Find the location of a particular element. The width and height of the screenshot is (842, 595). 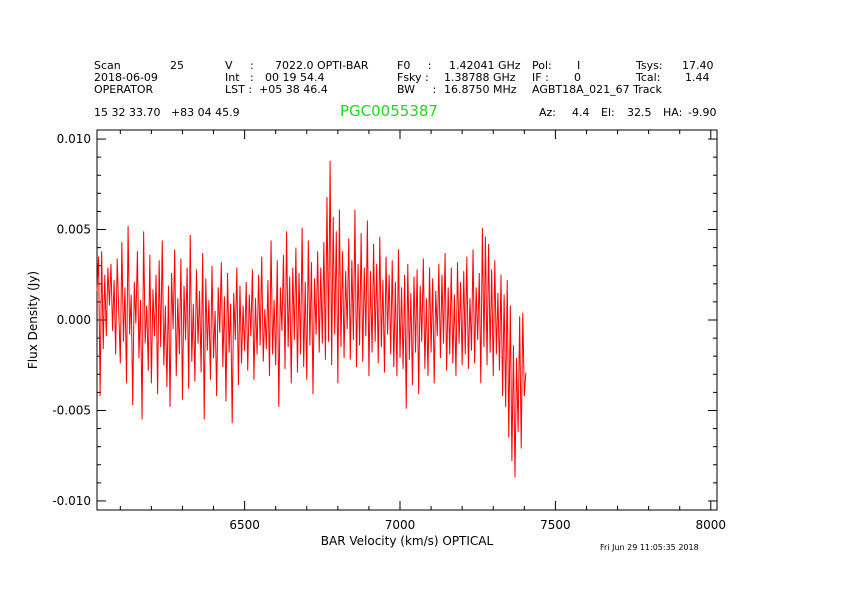

bw-value: 16.8750 MHz is located at coordinates (480, 89).